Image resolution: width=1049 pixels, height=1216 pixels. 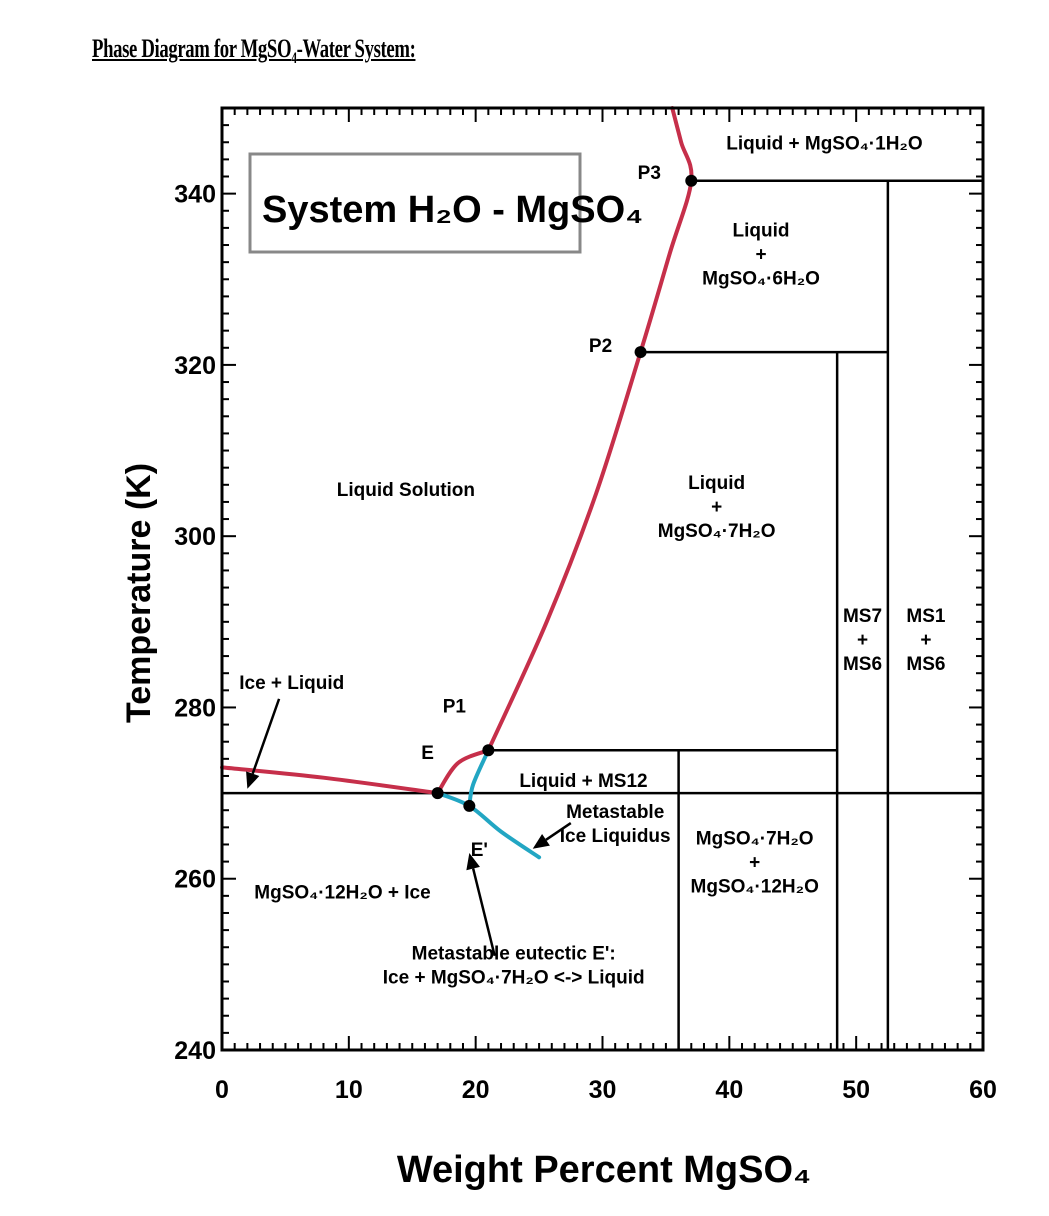 I want to click on region-label-line: Liquid + MgSO₄·1H₂O, so click(x=824, y=143).